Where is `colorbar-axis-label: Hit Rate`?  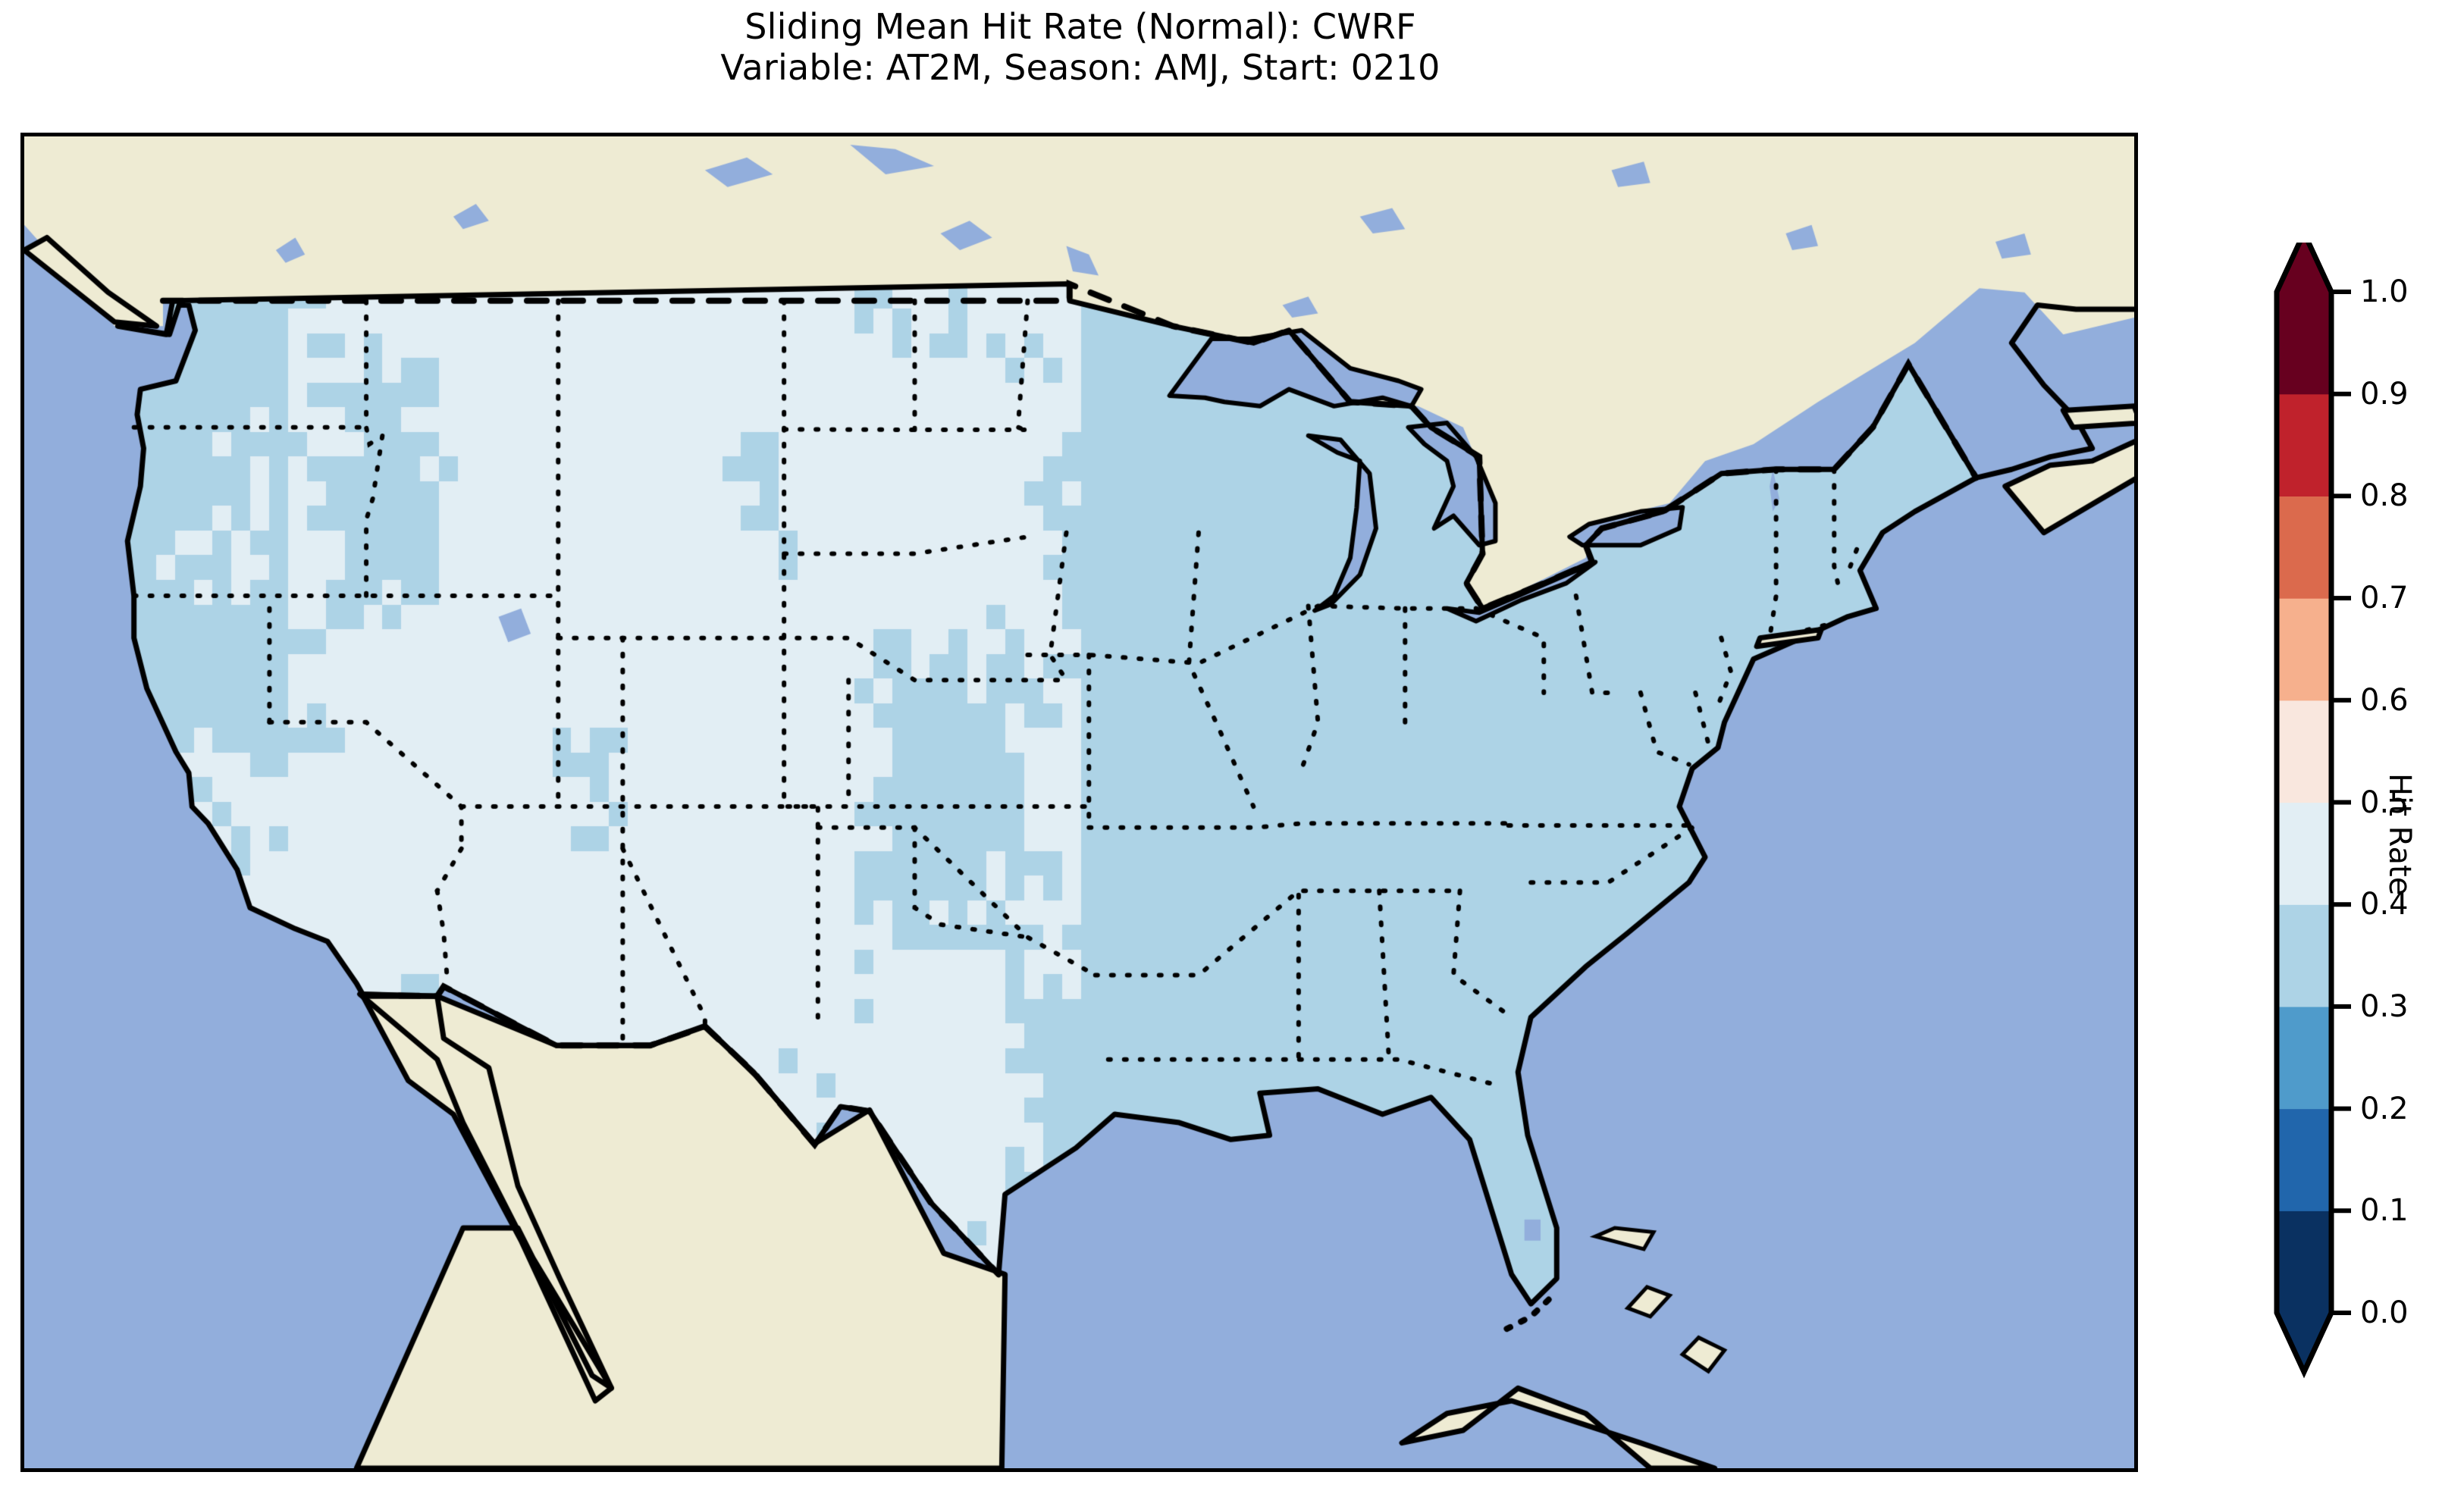
colorbar-axis-label: Hit Rate is located at coordinates (2400, 834).